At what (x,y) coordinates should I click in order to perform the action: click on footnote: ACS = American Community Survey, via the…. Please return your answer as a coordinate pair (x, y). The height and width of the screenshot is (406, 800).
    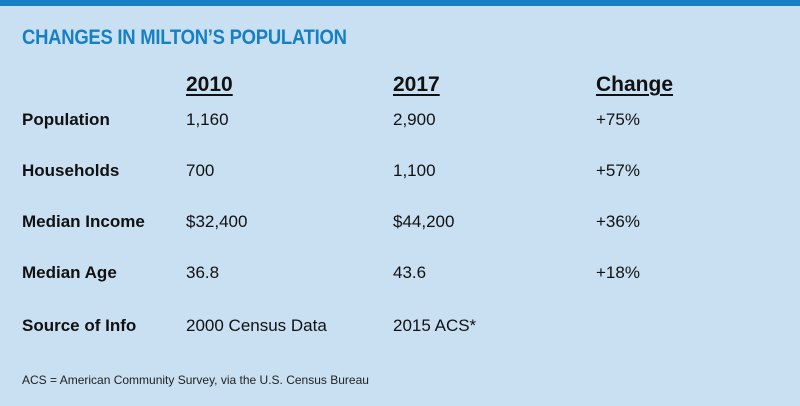
    Looking at the image, I should click on (195, 380).